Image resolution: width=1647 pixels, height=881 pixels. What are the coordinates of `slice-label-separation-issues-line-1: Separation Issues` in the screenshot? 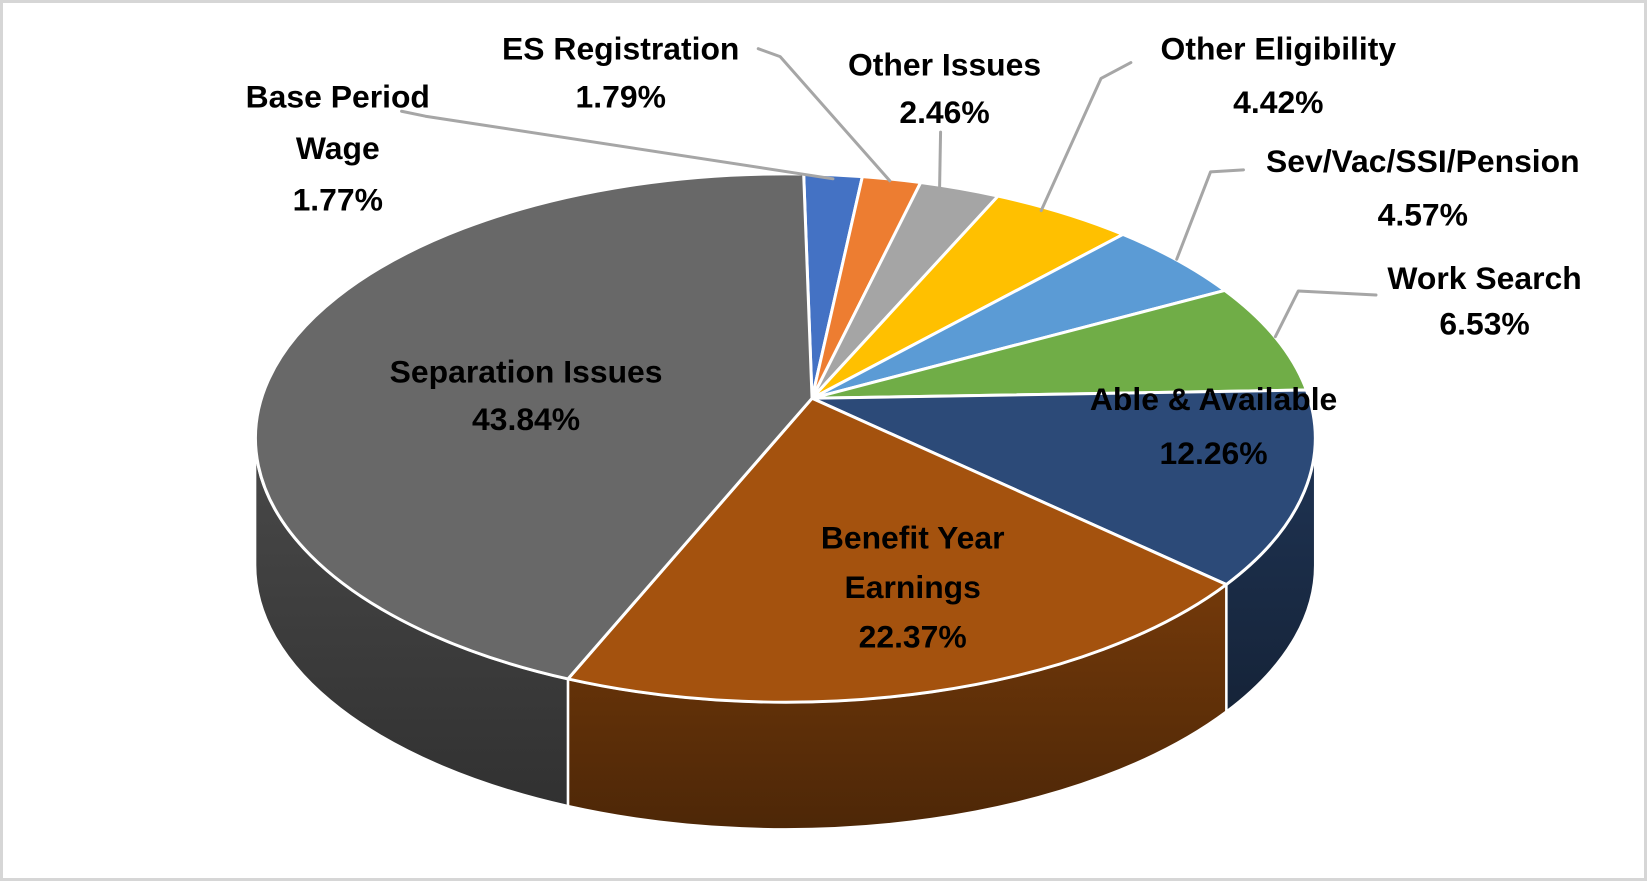 It's located at (526, 371).